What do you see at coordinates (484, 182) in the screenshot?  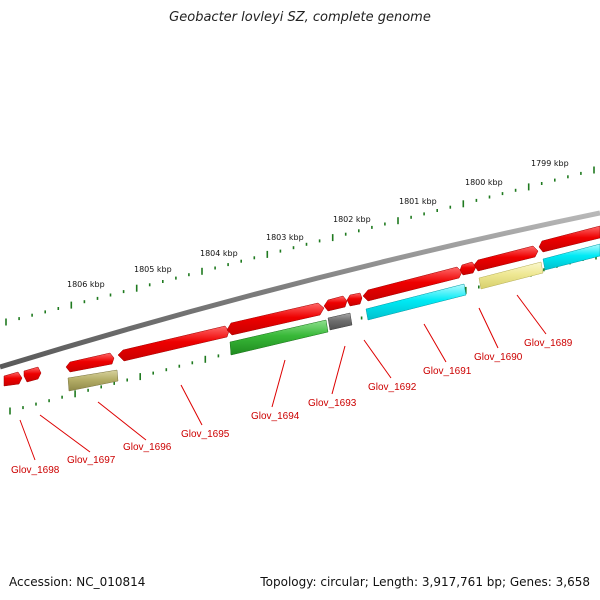 I see `scale-label-1800: 1800 kbp` at bounding box center [484, 182].